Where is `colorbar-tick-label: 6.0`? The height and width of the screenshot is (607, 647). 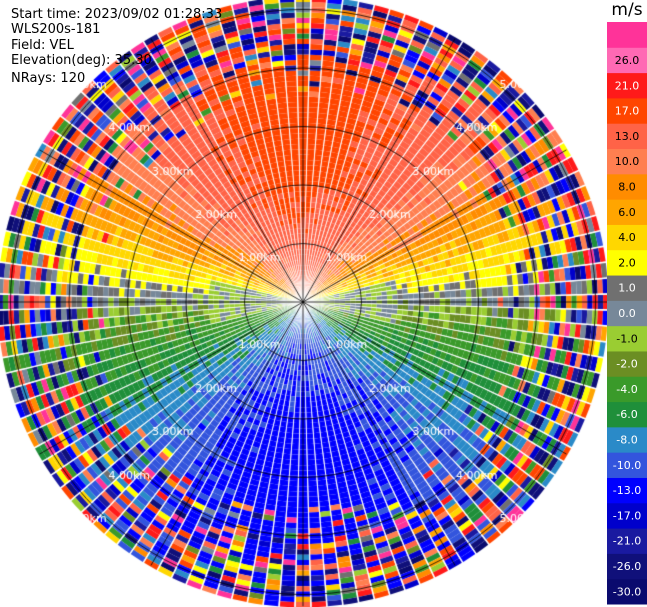
colorbar-tick-label: 6.0 is located at coordinates (627, 212).